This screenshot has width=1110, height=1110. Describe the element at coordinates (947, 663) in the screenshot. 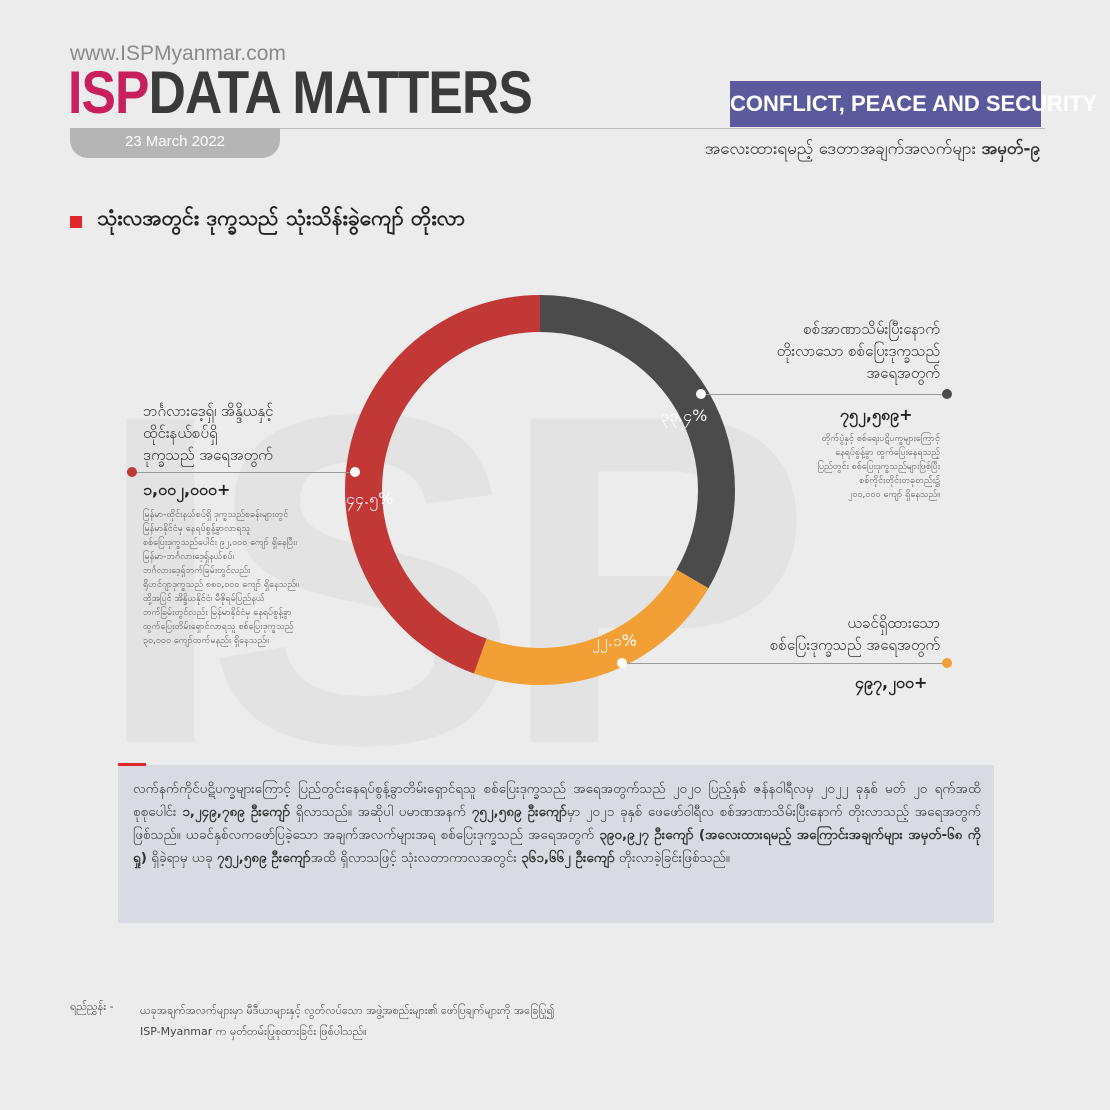

I see `endpoint-previous` at that location.